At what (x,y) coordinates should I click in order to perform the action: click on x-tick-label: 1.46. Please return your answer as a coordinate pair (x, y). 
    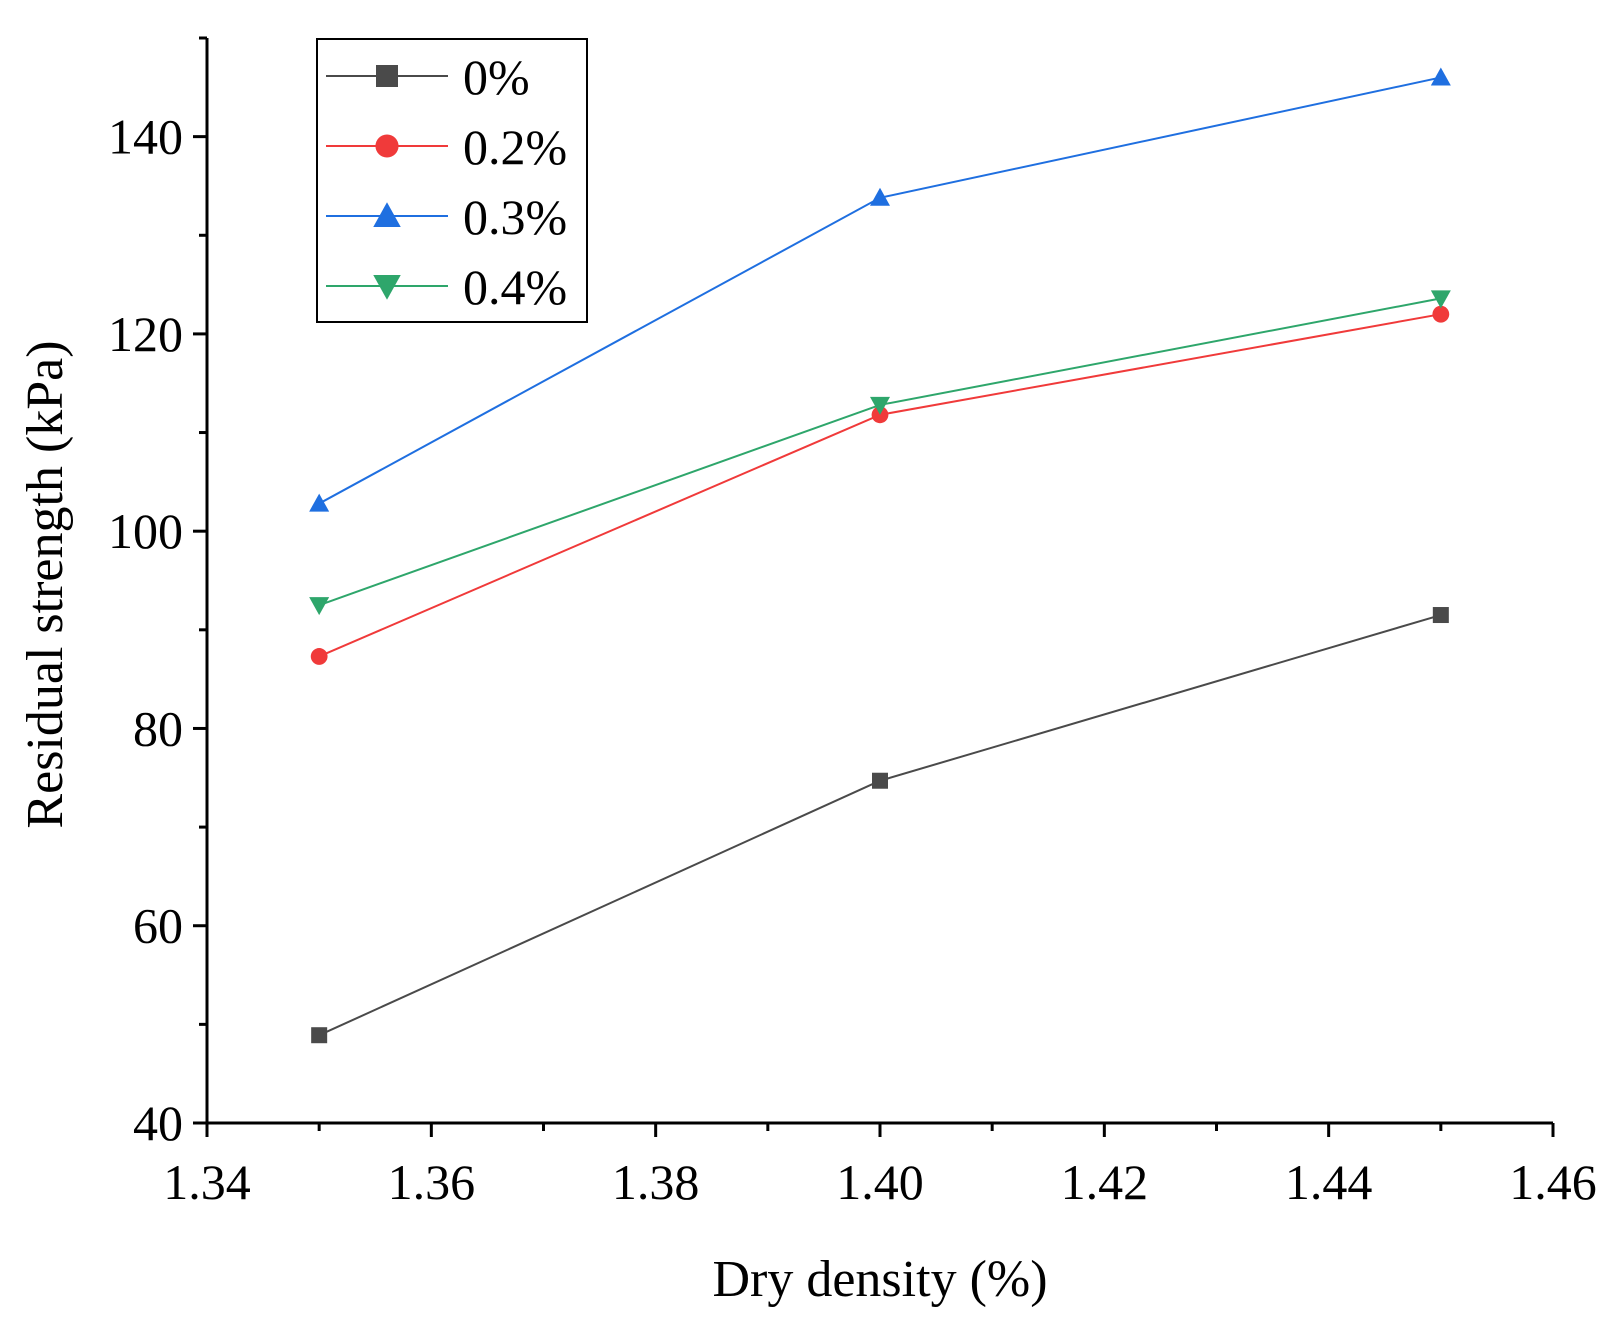
    Looking at the image, I should click on (1553, 1182).